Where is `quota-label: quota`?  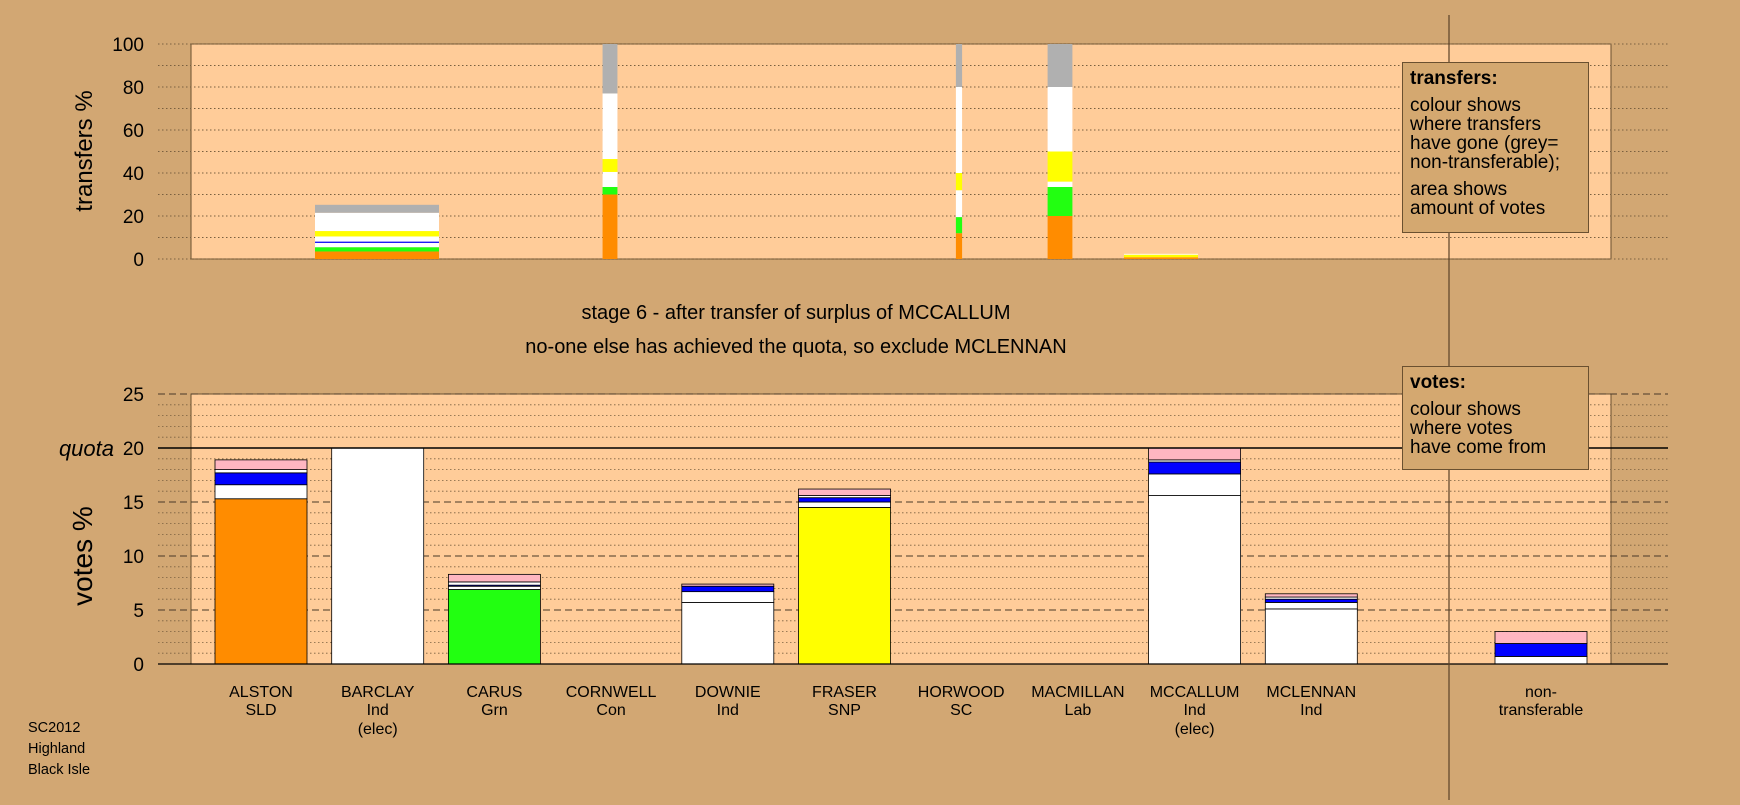 quota-label: quota is located at coordinates (86, 448).